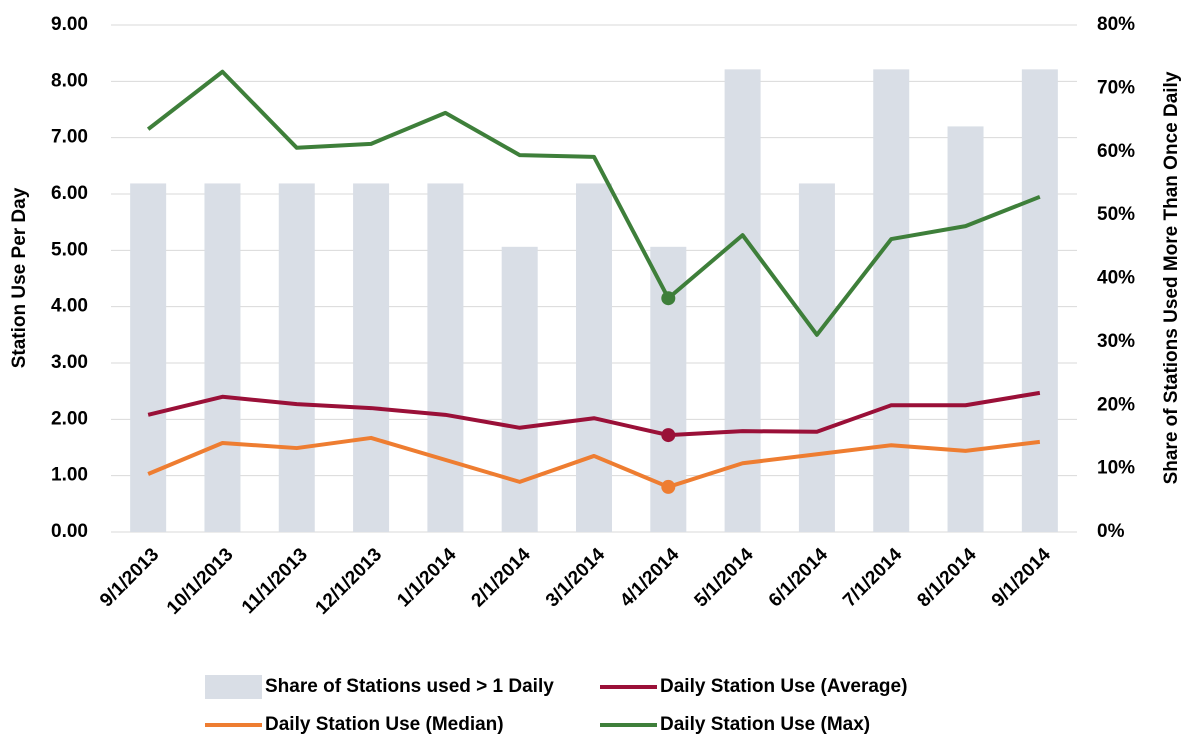 The width and height of the screenshot is (1189, 741). I want to click on y-tick-label: 1.00, so click(69, 475).